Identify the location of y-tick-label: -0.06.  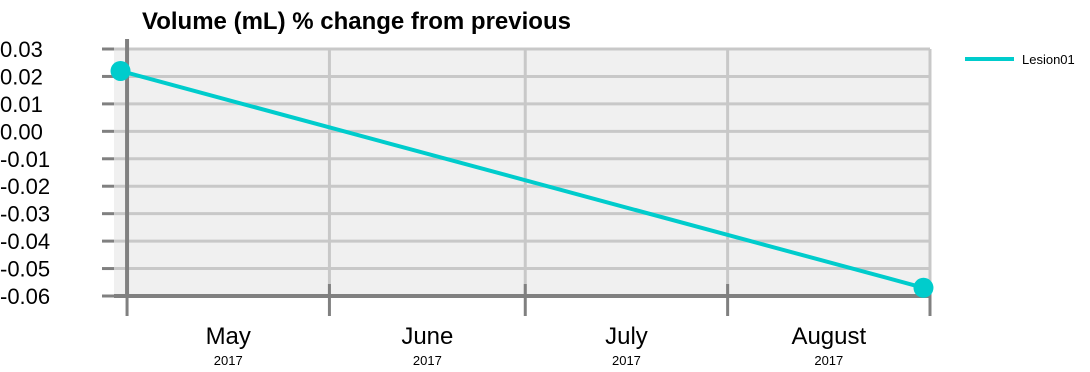
(25, 296).